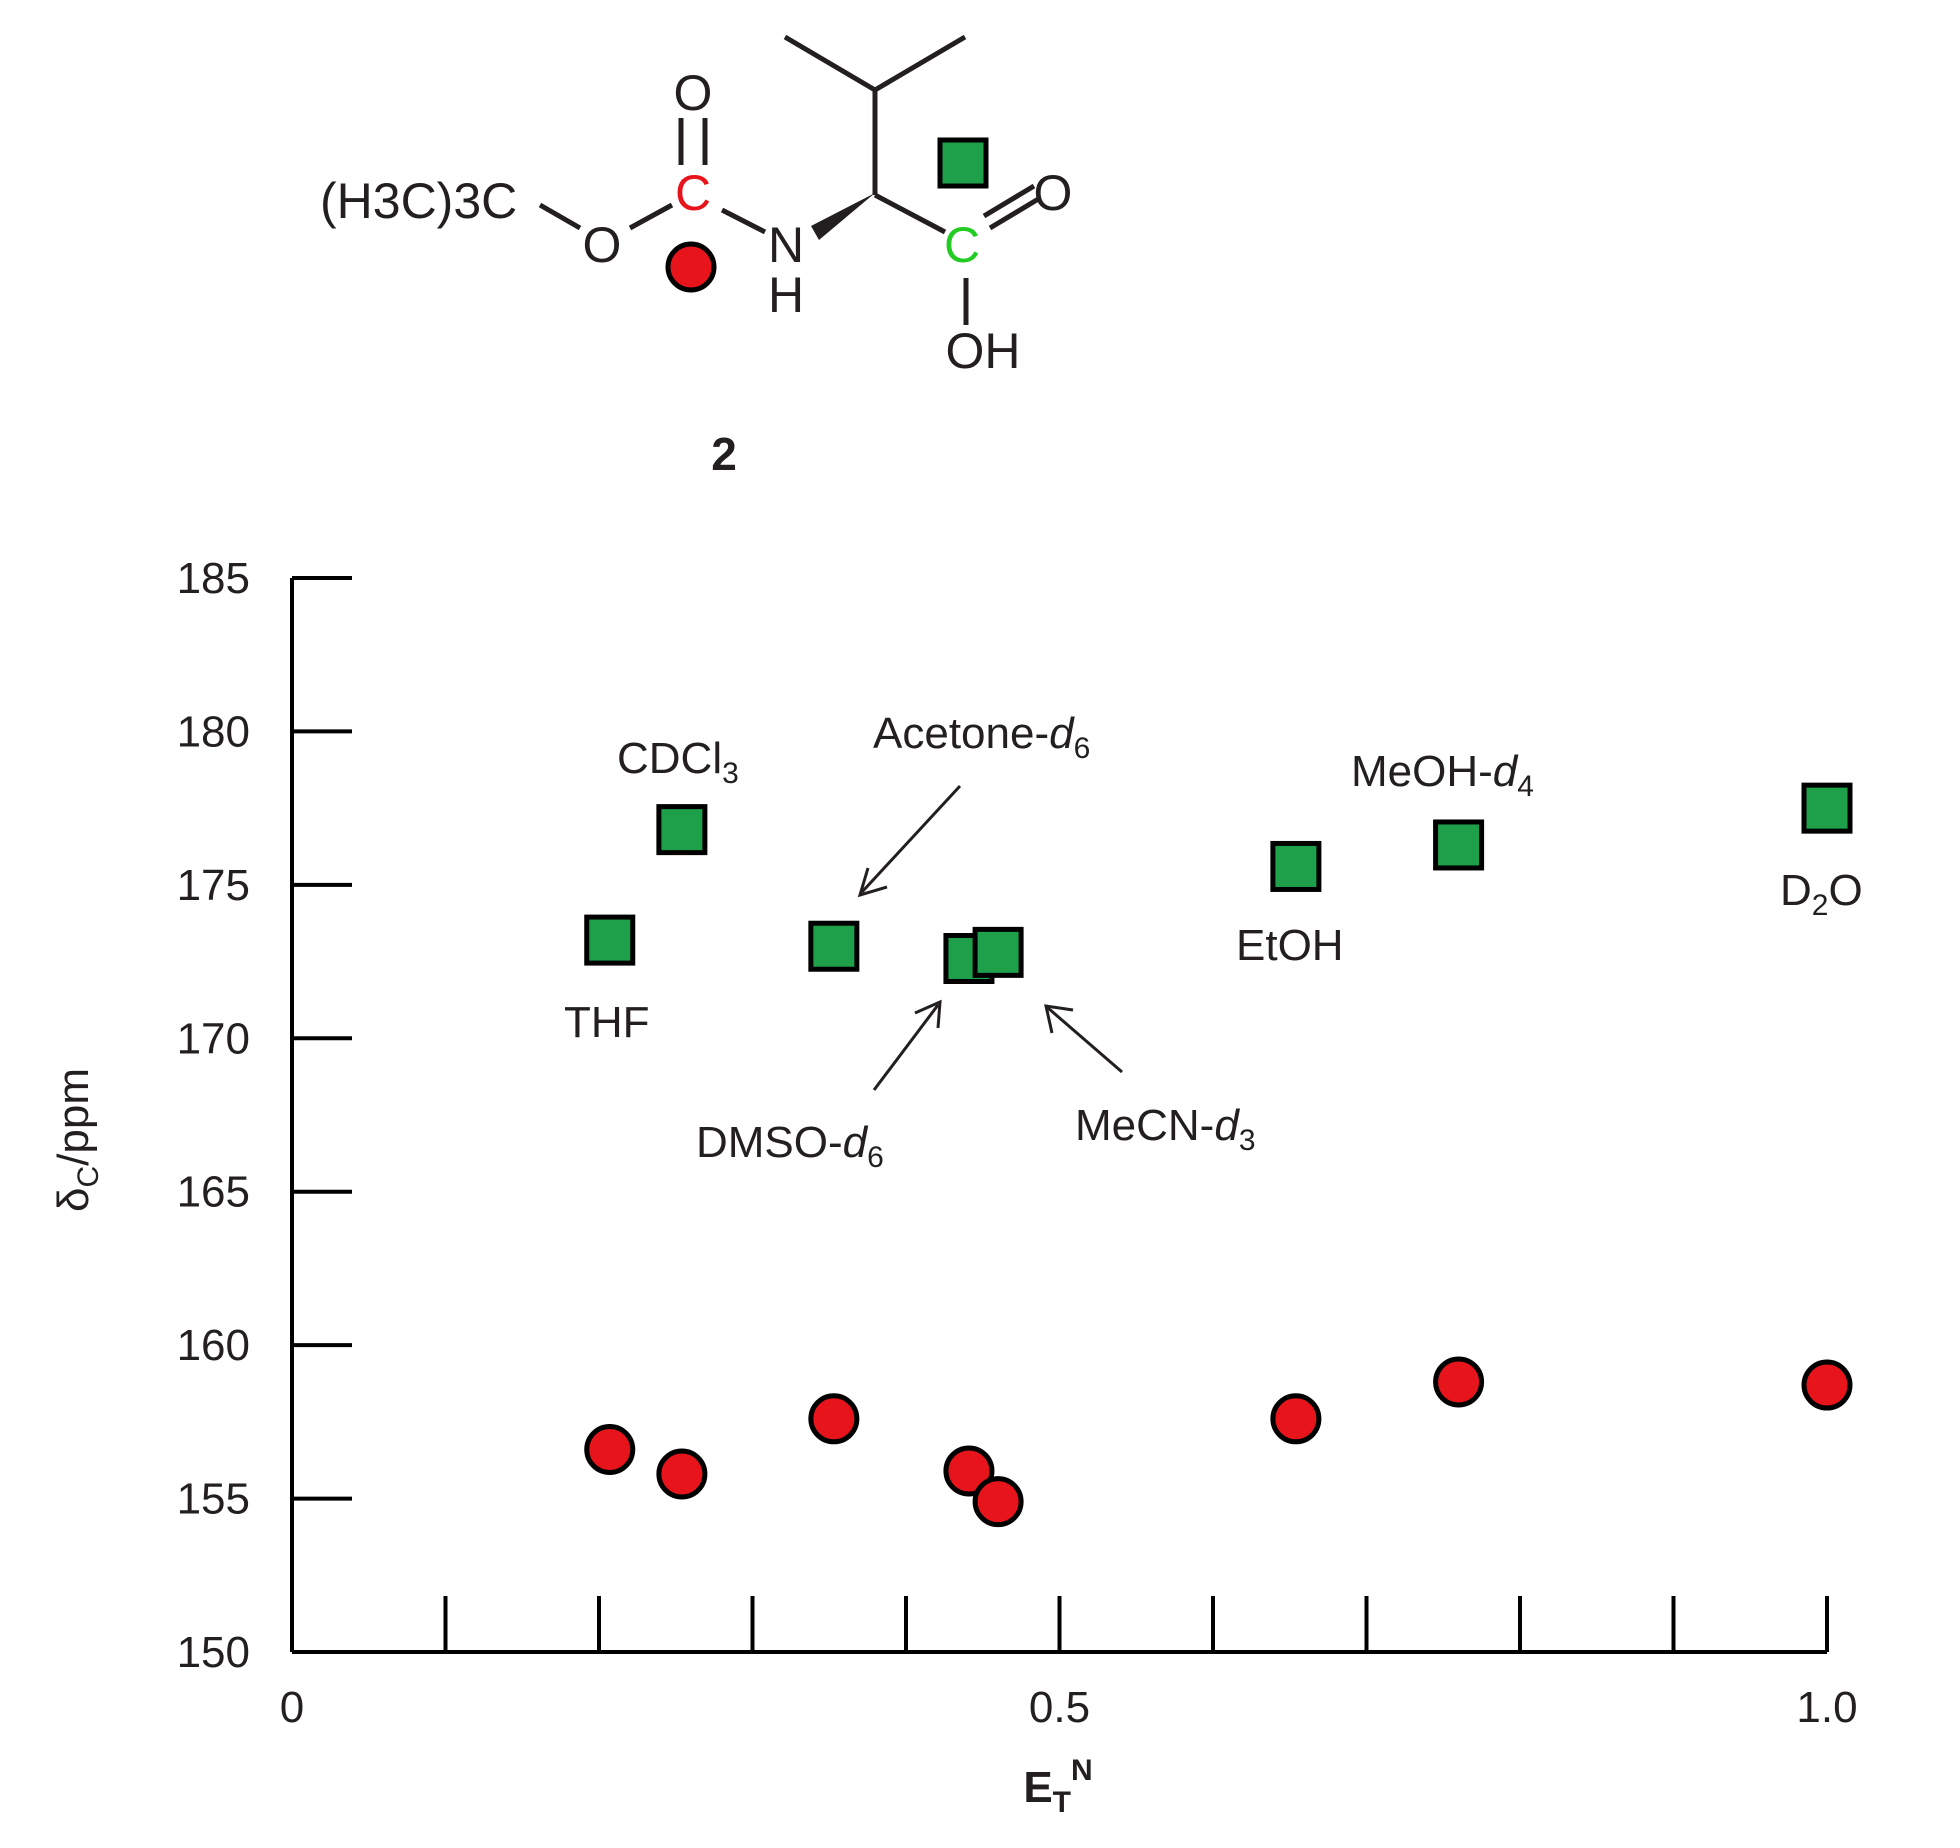 The width and height of the screenshot is (1960, 1848). I want to click on label-thf: THF, so click(607, 1022).